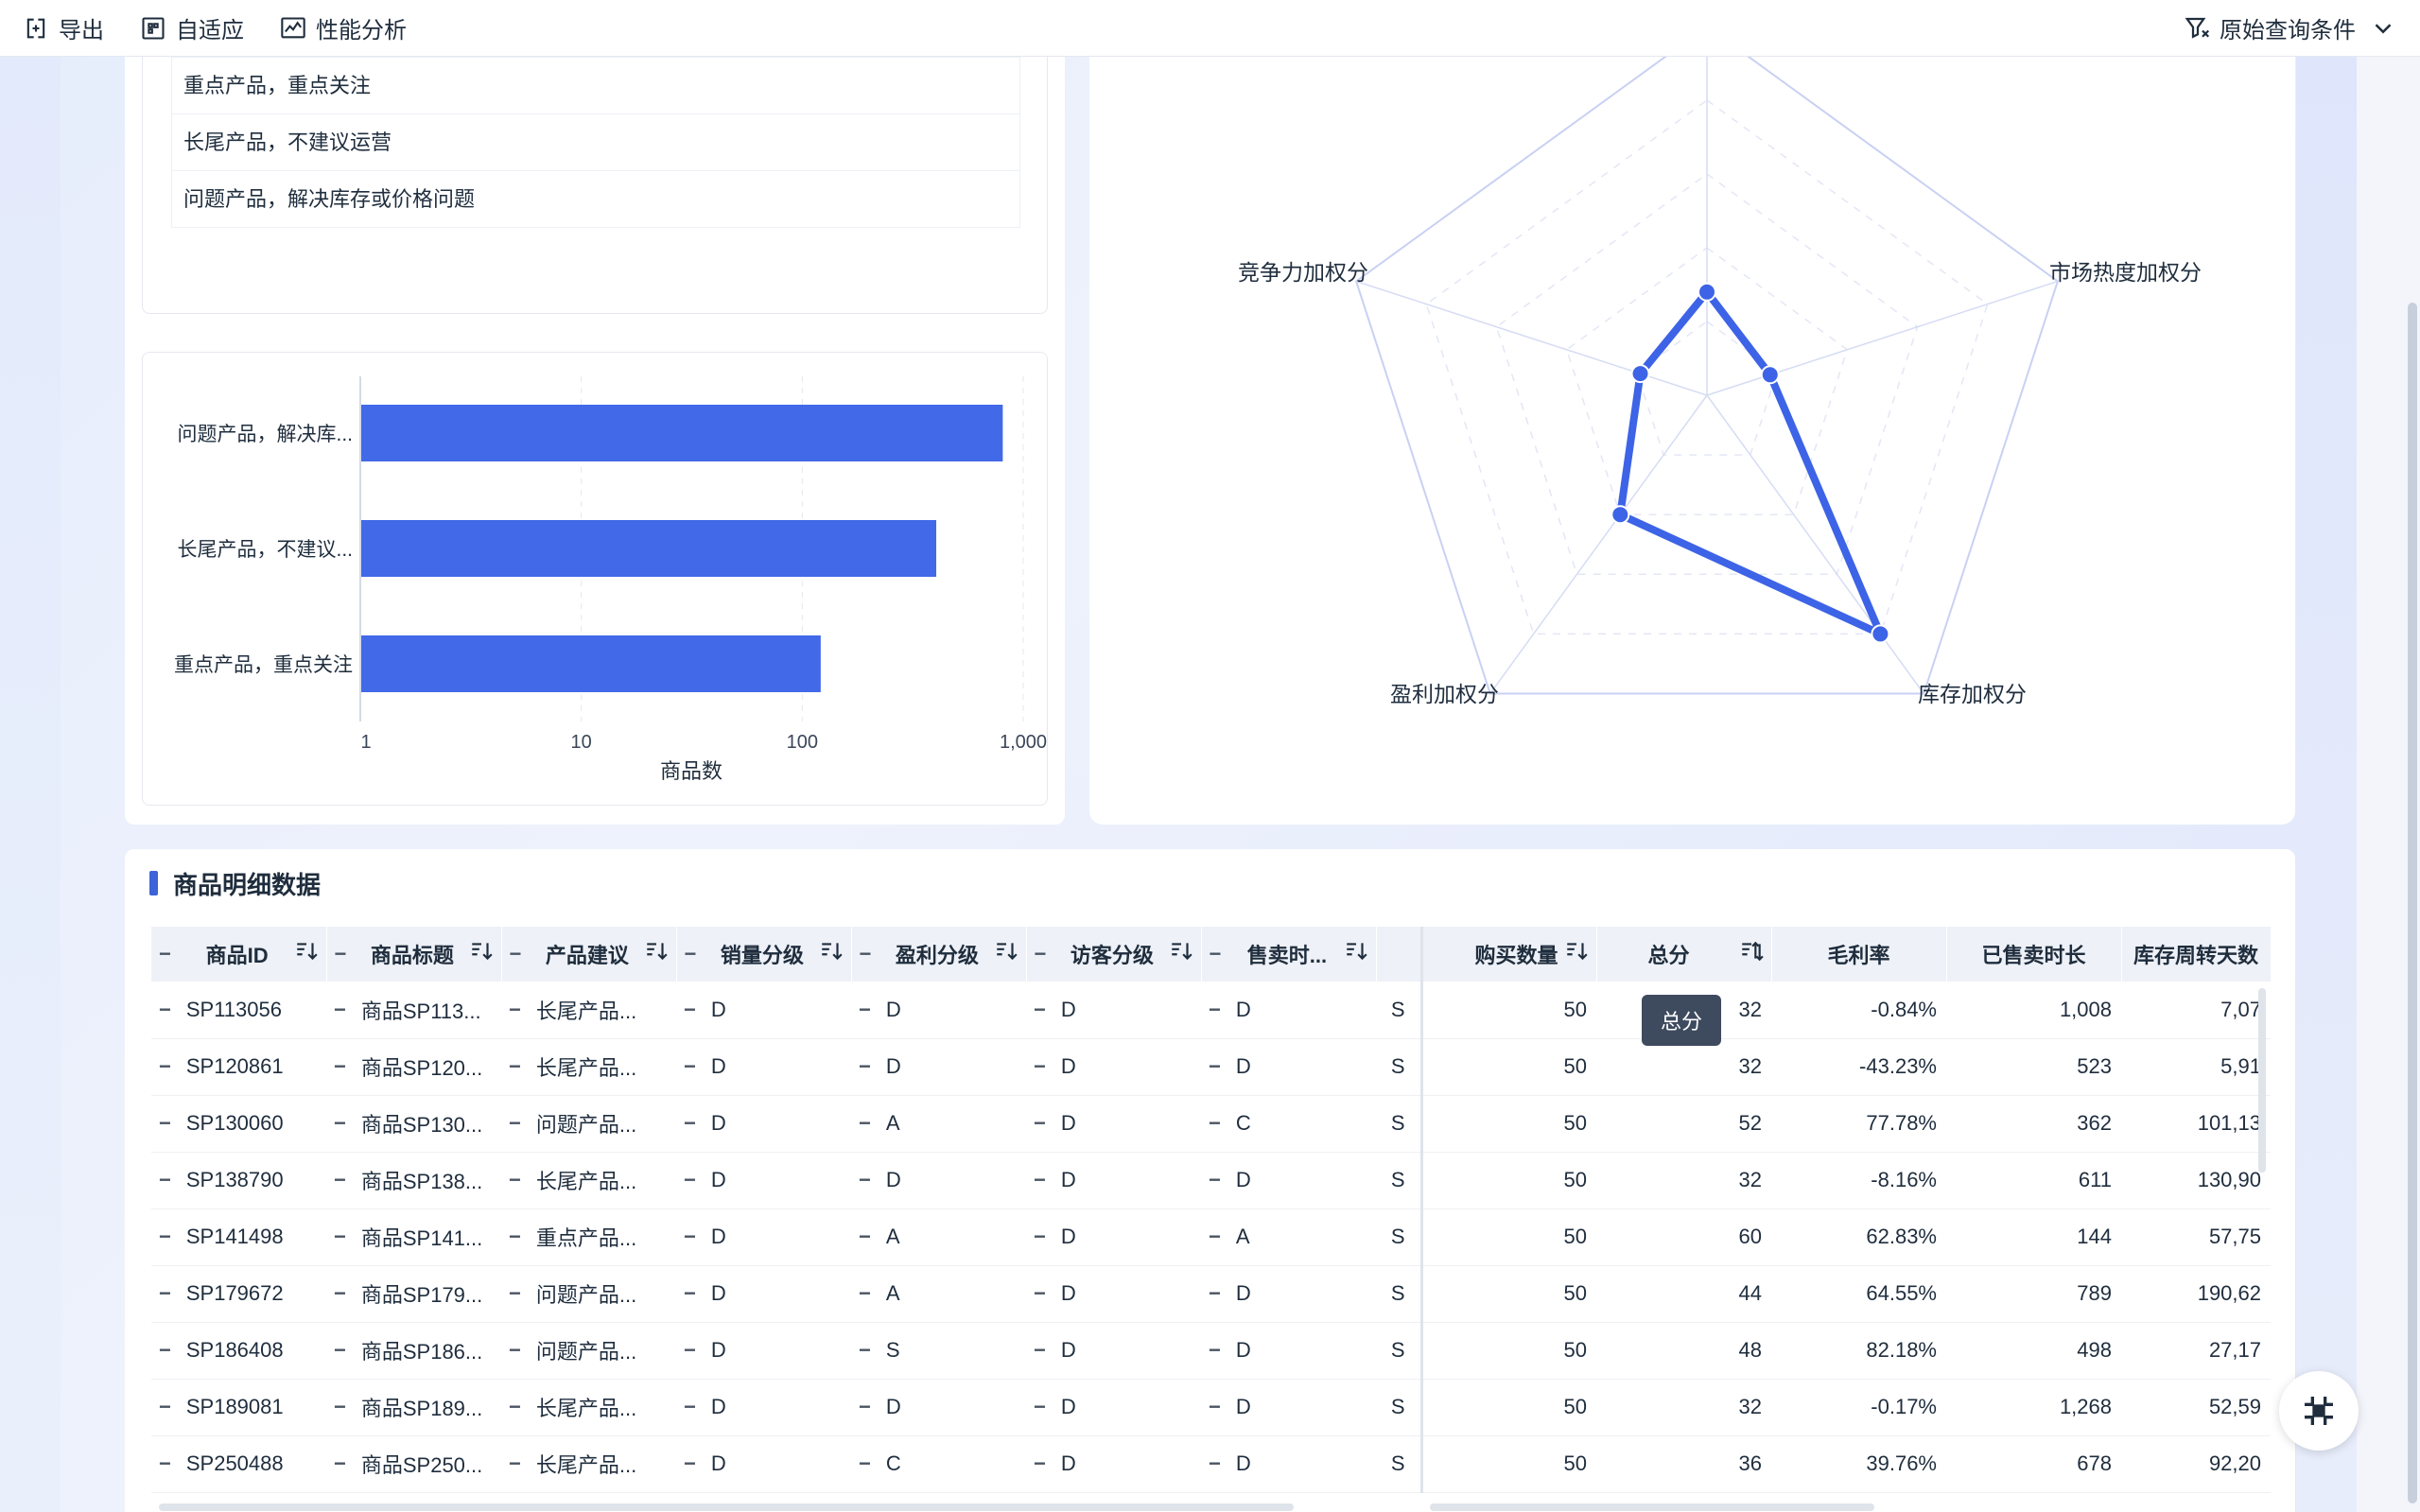 The image size is (2420, 1512). Describe the element at coordinates (1114, 954) in the screenshot. I see `column-header: − 访客分级` at that location.